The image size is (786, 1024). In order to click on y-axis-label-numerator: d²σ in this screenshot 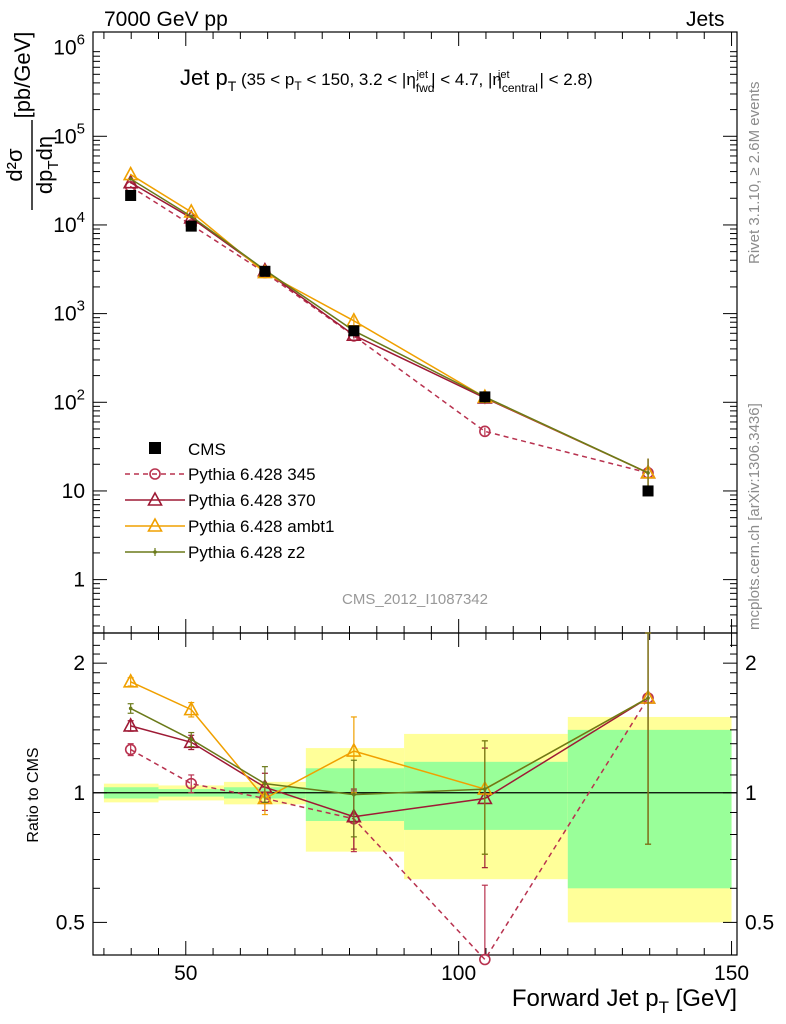, I will do `click(14, 165)`.